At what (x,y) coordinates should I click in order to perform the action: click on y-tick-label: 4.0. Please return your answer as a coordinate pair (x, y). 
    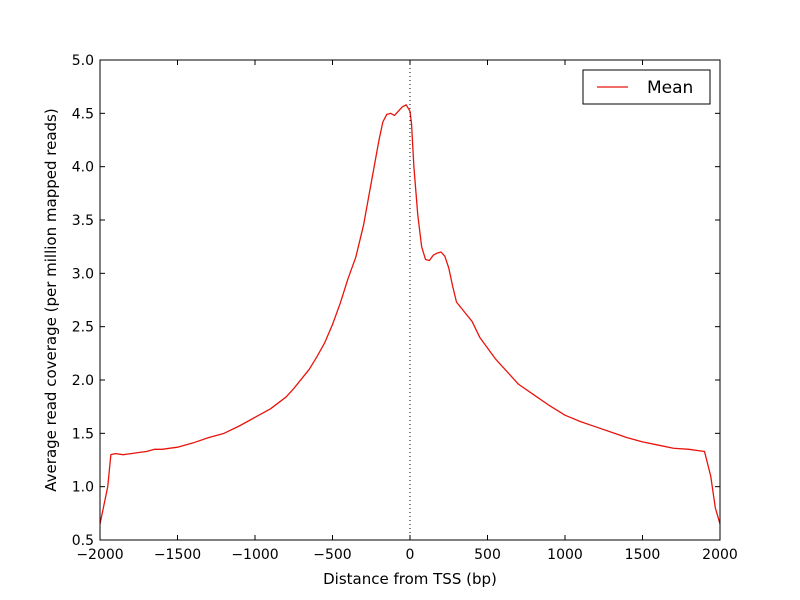
    Looking at the image, I should click on (83, 168).